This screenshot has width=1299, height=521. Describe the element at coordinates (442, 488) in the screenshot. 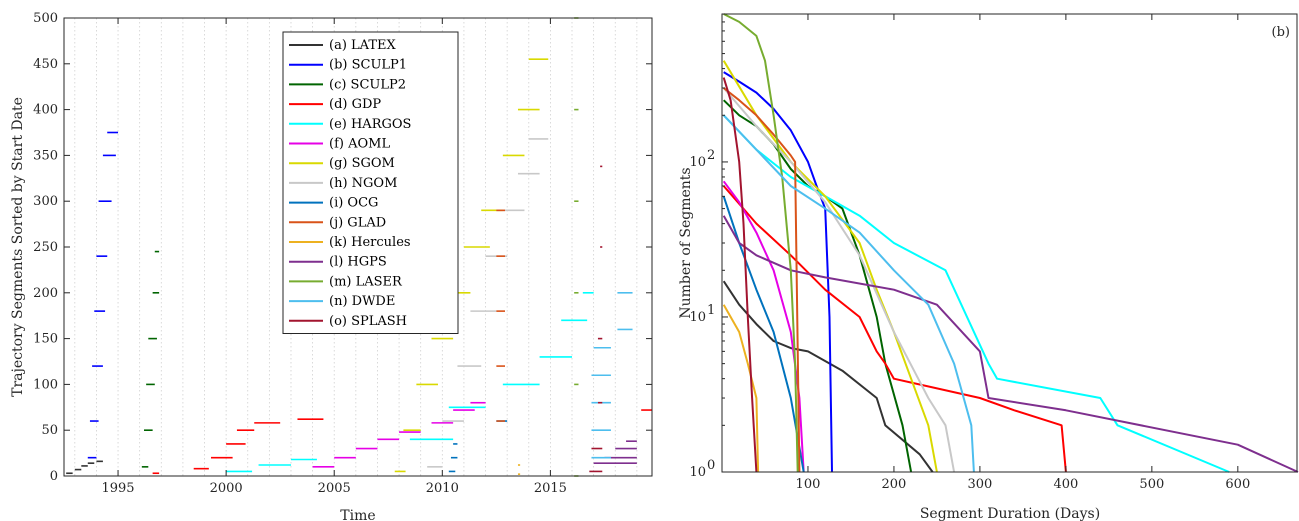

I see `x-tick-label: 2010` at that location.